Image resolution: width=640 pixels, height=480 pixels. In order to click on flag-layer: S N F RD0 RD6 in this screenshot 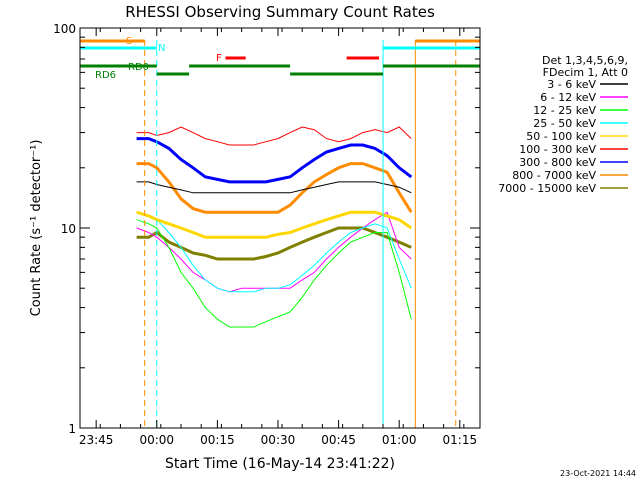, I will do `click(280, 58)`.